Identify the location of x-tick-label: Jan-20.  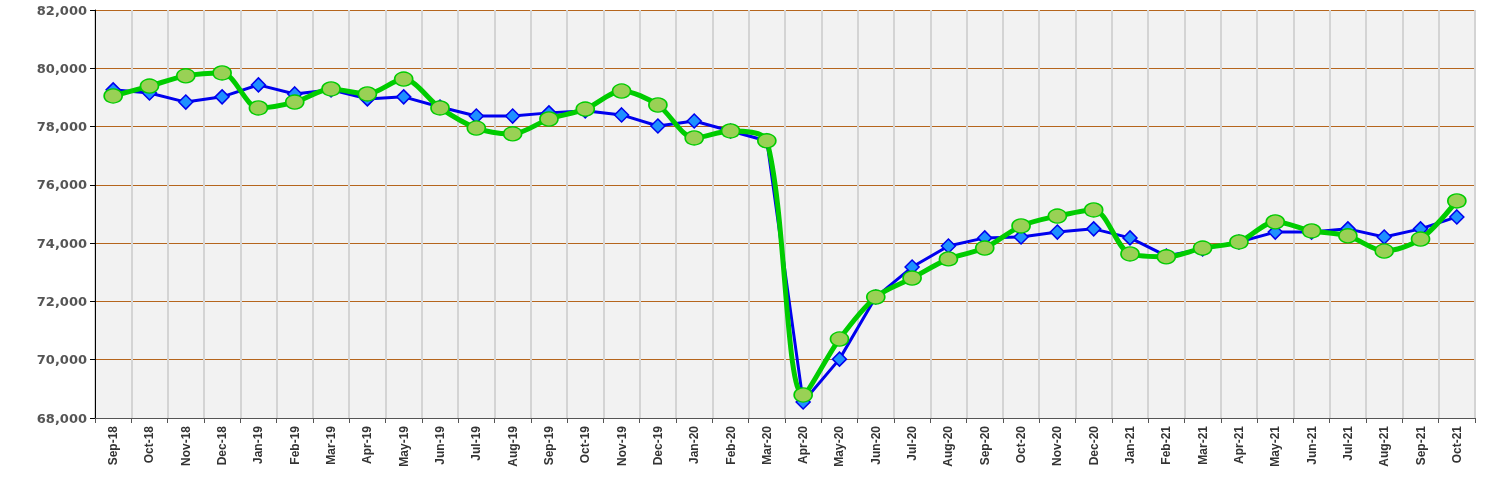
(694, 445).